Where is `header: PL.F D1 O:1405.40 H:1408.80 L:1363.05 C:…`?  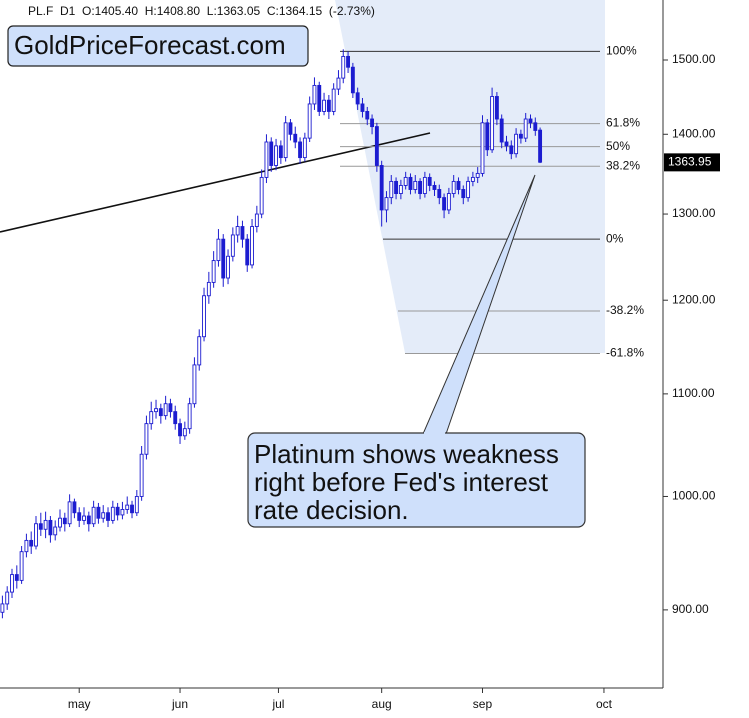 header: PL.F D1 O:1405.40 H:1408.80 L:1363.05 C:… is located at coordinates (201, 11).